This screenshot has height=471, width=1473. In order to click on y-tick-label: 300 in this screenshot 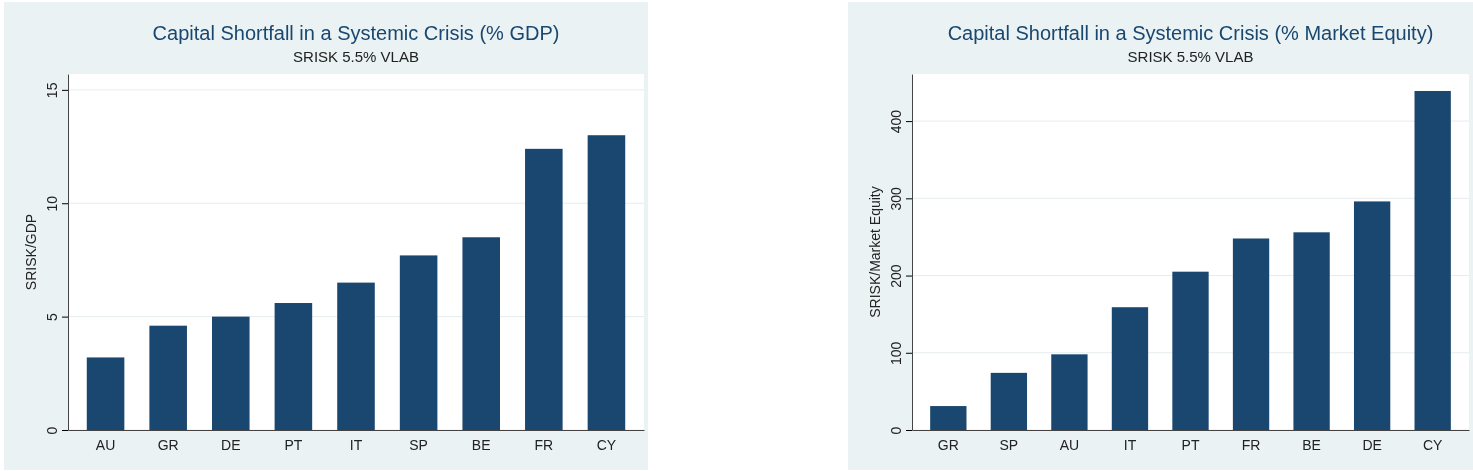, I will do `click(895, 198)`.